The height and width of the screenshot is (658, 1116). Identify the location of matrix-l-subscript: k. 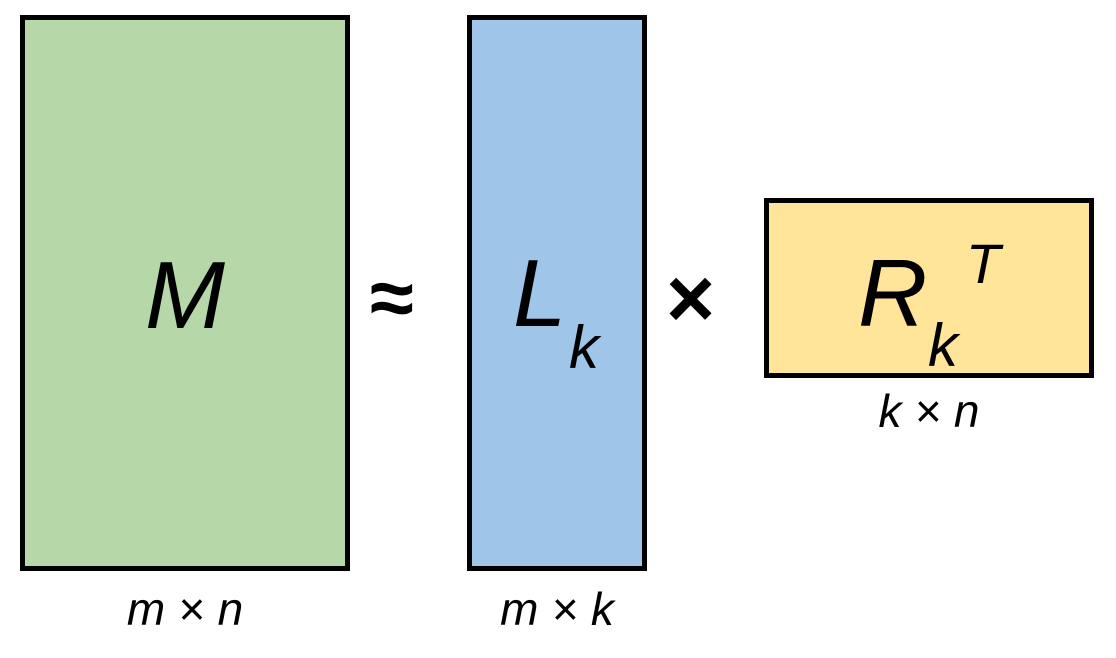
(584, 347).